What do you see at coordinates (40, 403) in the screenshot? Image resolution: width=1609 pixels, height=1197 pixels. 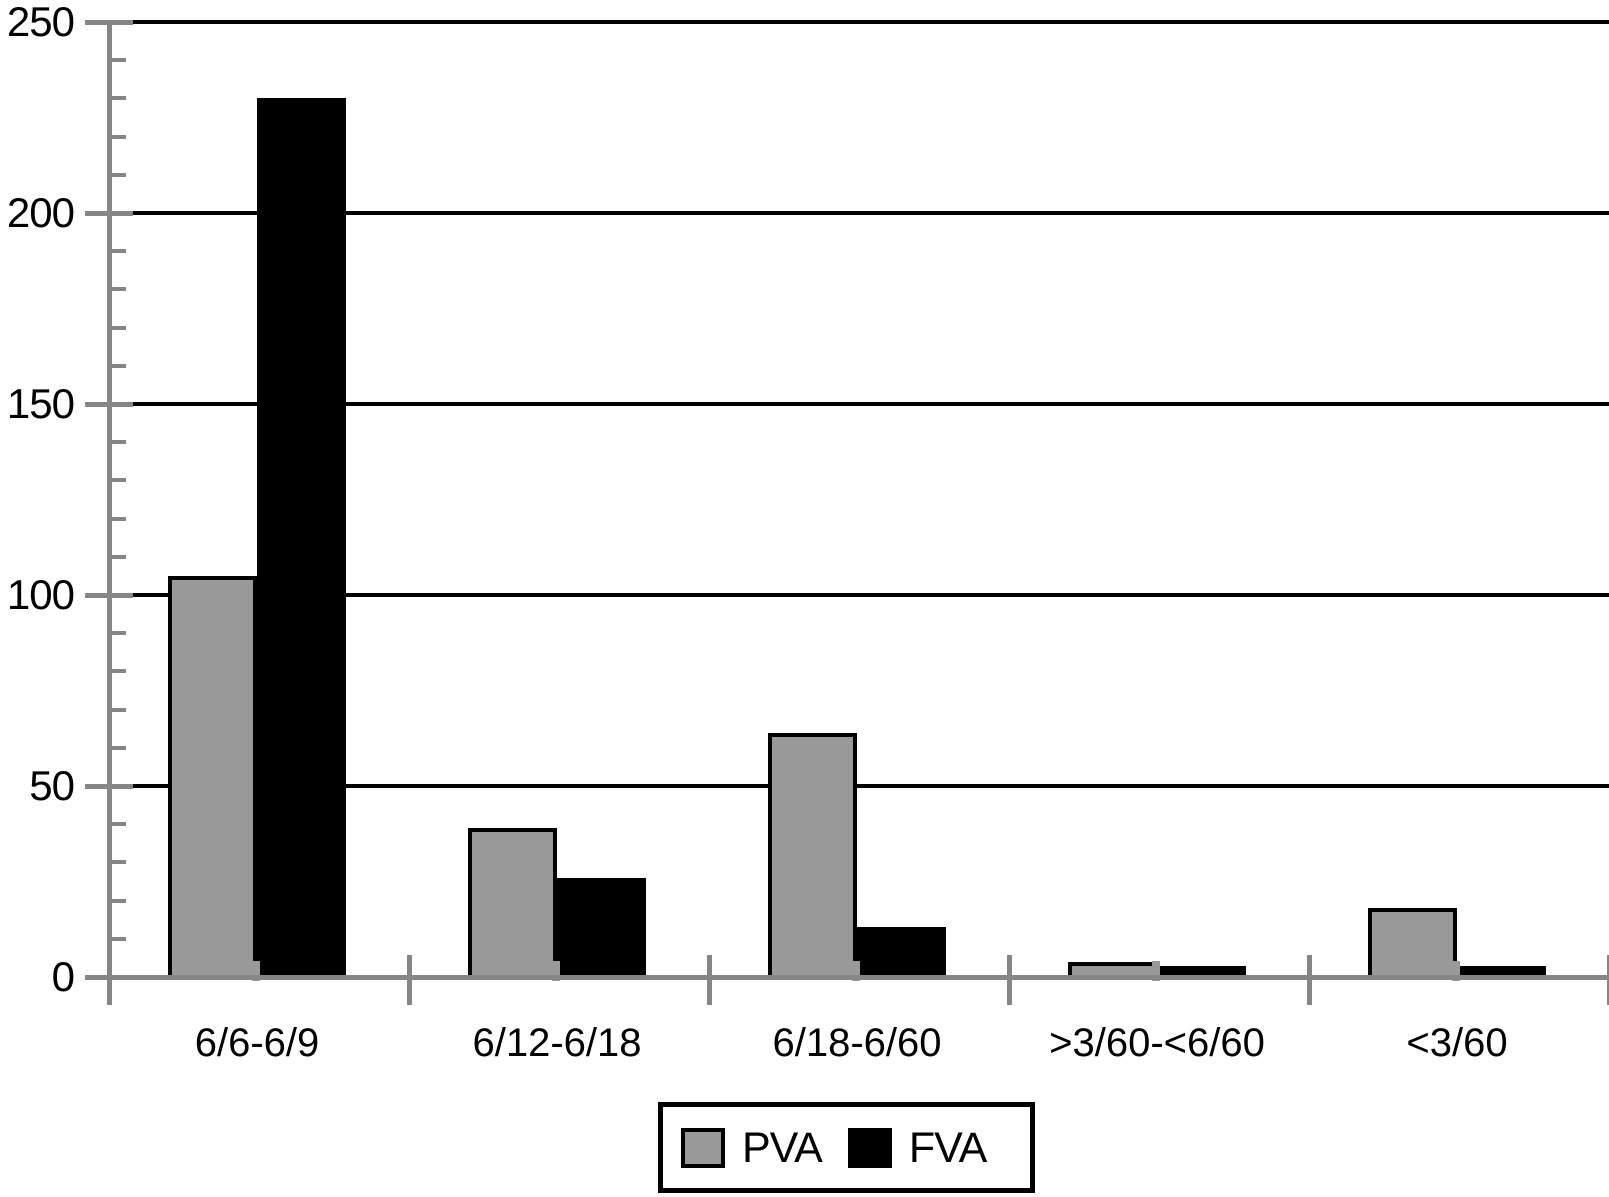 I see `y-tick-label: 150` at bounding box center [40, 403].